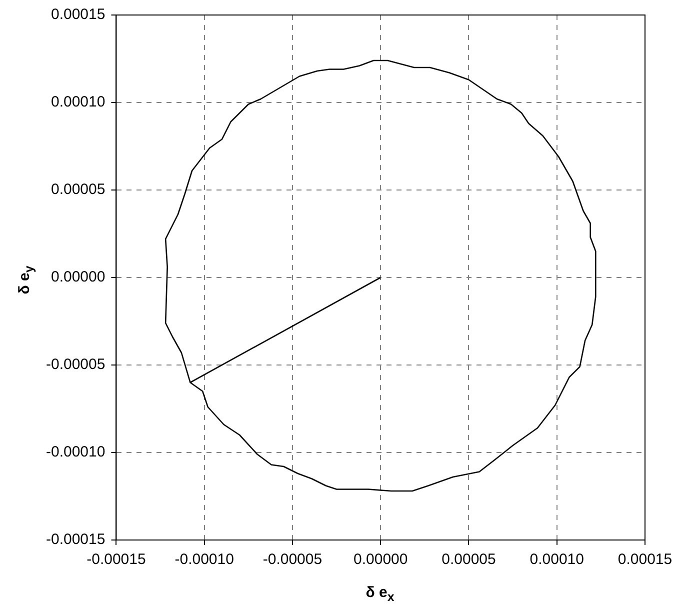 The image size is (685, 609). Describe the element at coordinates (78, 15) in the screenshot. I see `y-tick-label: 0.00015` at that location.